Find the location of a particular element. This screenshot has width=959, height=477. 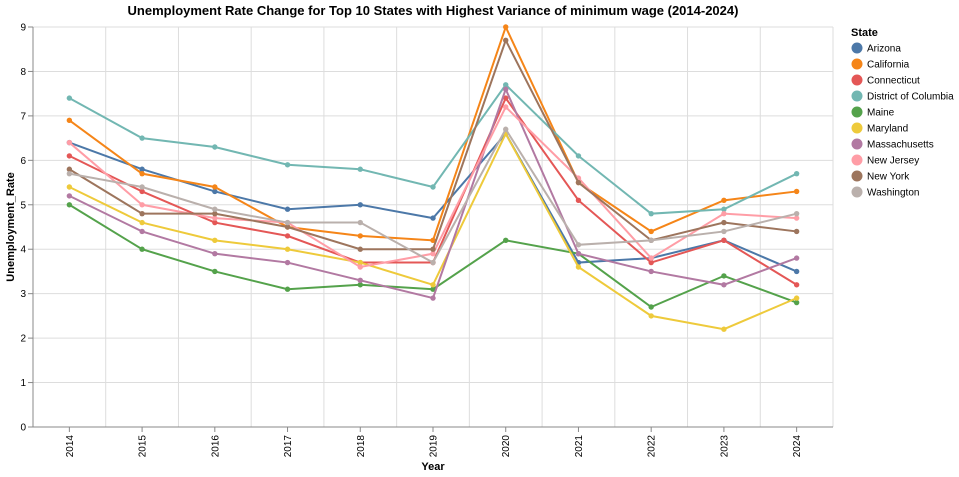

legend-item-maine: Maine is located at coordinates (873, 112).